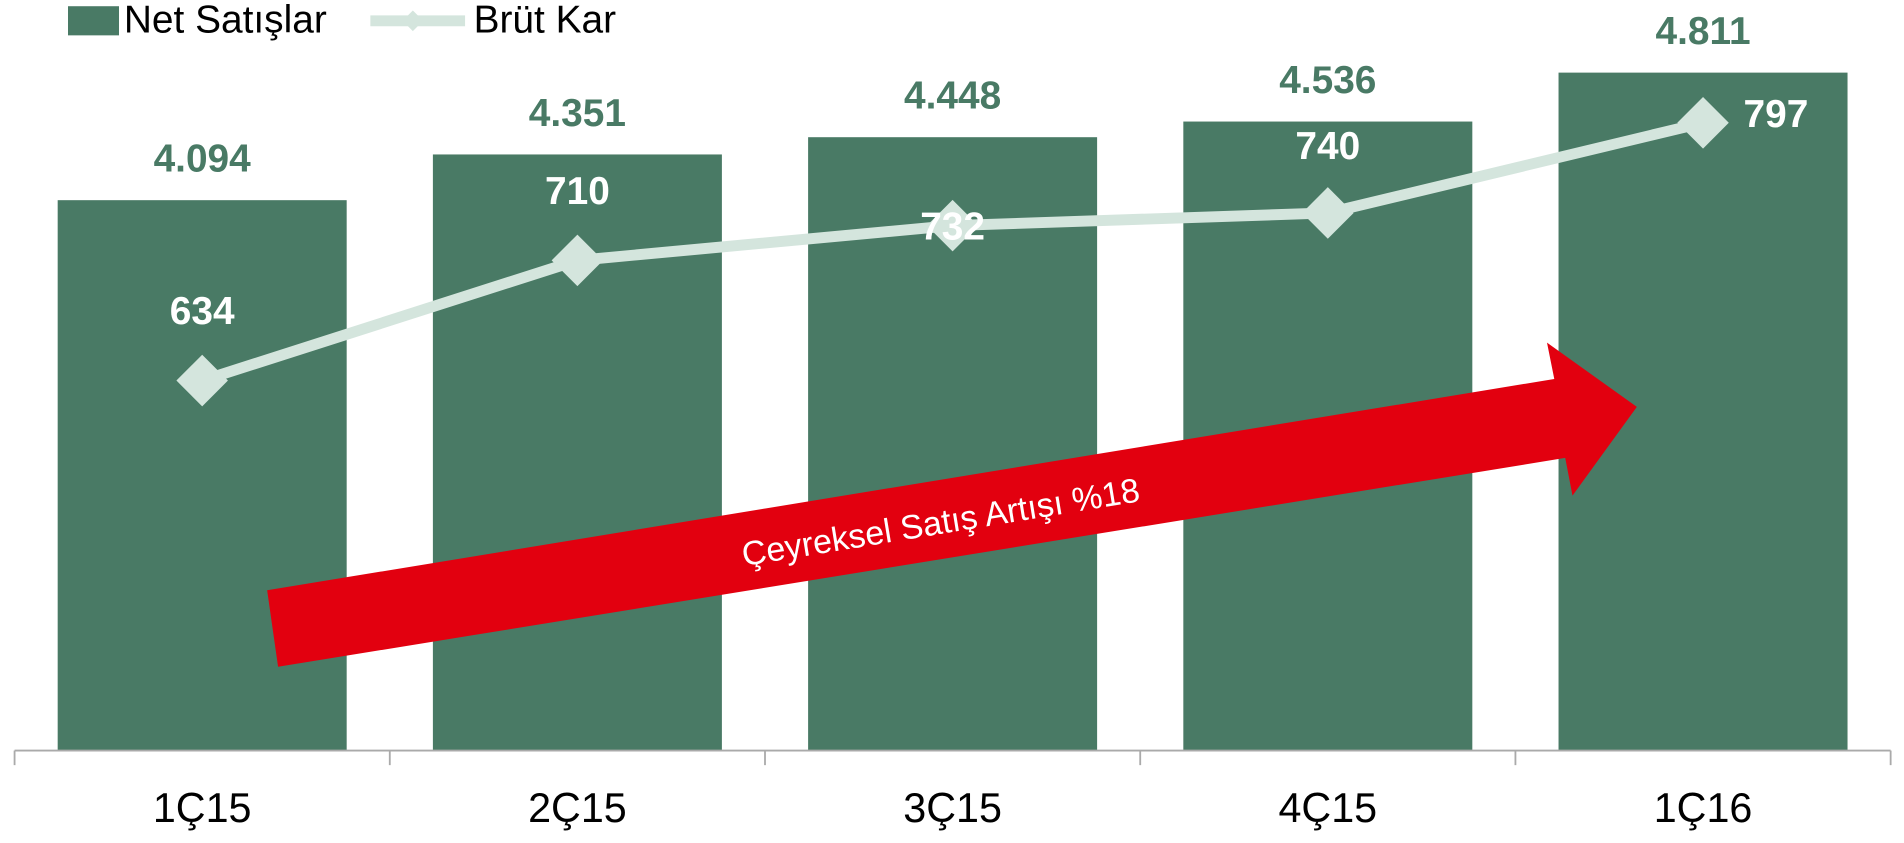 The height and width of the screenshot is (843, 1904). Describe the element at coordinates (545, 20) in the screenshot. I see `legend-label: Brüt Kar` at that location.